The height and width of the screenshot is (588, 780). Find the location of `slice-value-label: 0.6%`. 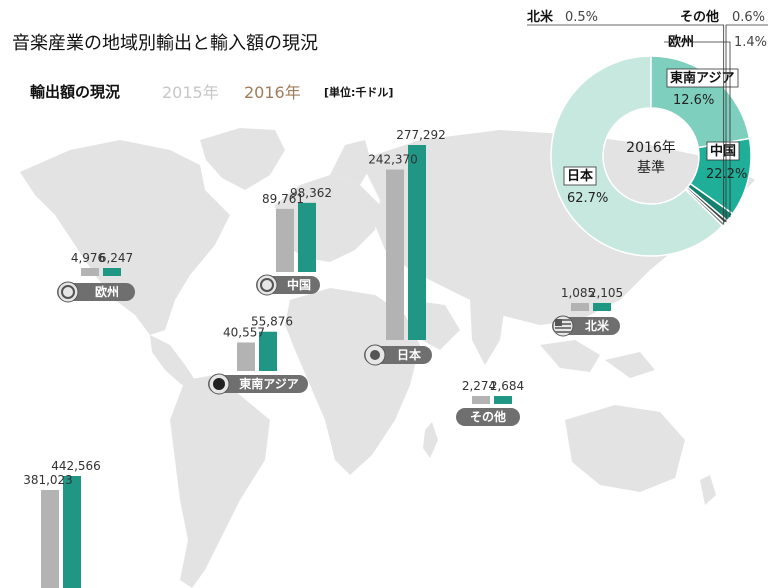

slice-value-label: 0.6% is located at coordinates (748, 17).